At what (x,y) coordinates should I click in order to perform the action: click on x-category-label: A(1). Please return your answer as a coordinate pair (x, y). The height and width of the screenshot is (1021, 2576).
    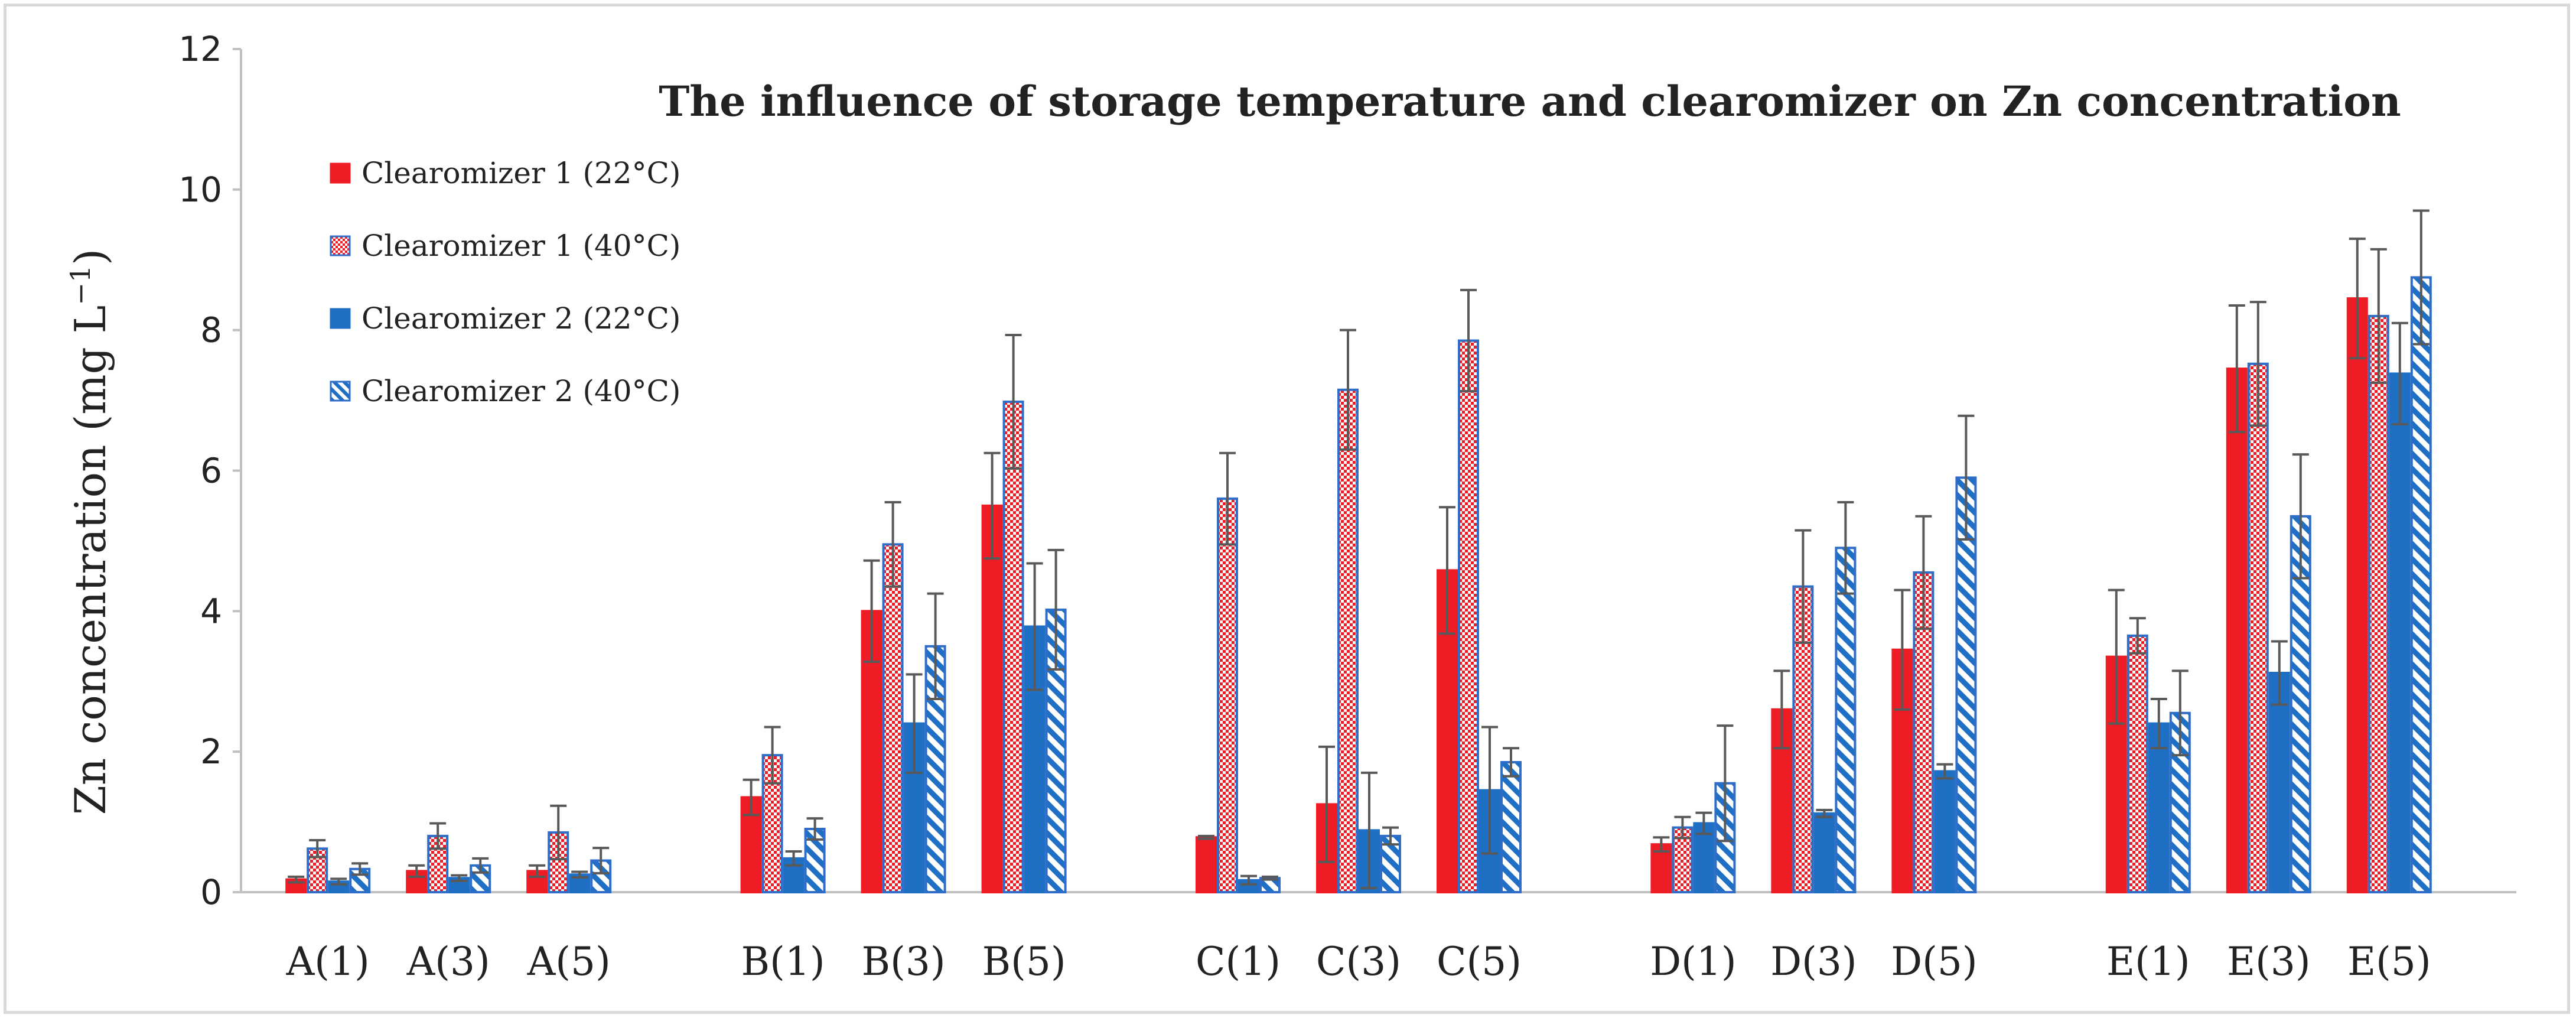
    Looking at the image, I should click on (328, 962).